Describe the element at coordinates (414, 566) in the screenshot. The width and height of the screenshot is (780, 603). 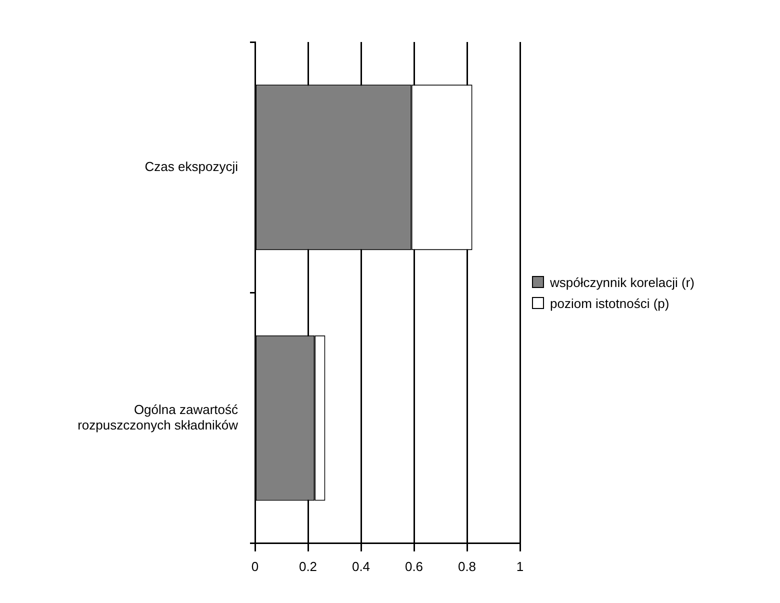
I see `x-tick-label: 0.6` at that location.